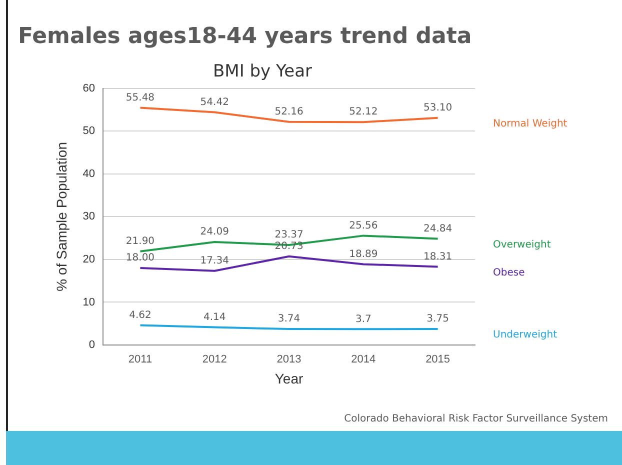  What do you see at coordinates (437, 108) in the screenshot?
I see `data-label: 53.10` at bounding box center [437, 108].